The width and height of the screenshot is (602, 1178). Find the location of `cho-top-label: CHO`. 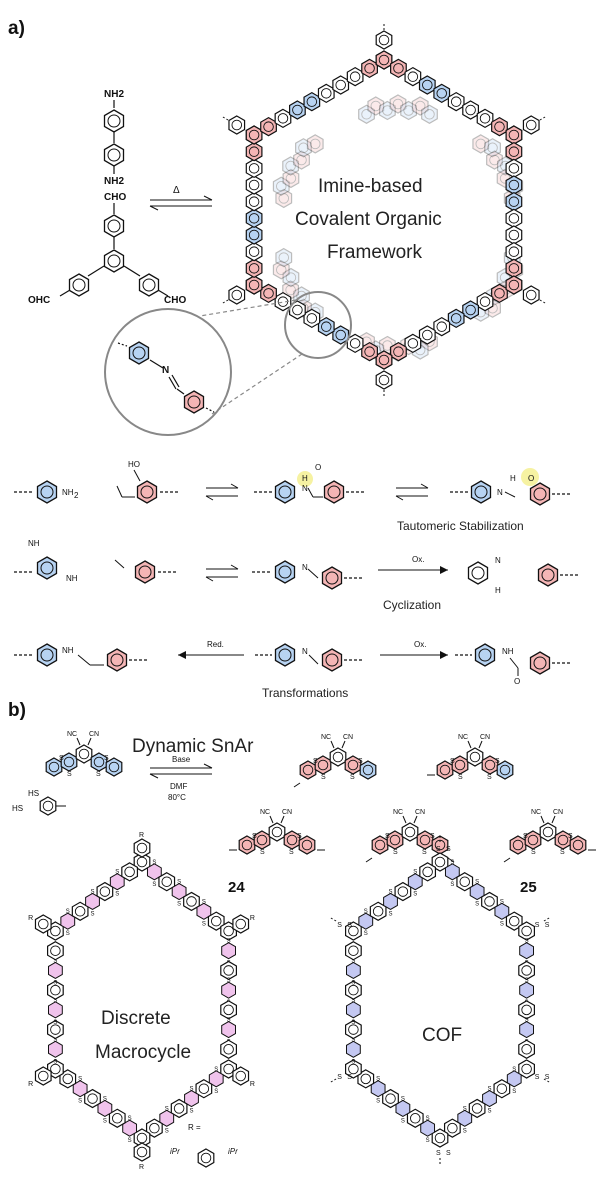

cho-top-label: CHO is located at coordinates (115, 197).